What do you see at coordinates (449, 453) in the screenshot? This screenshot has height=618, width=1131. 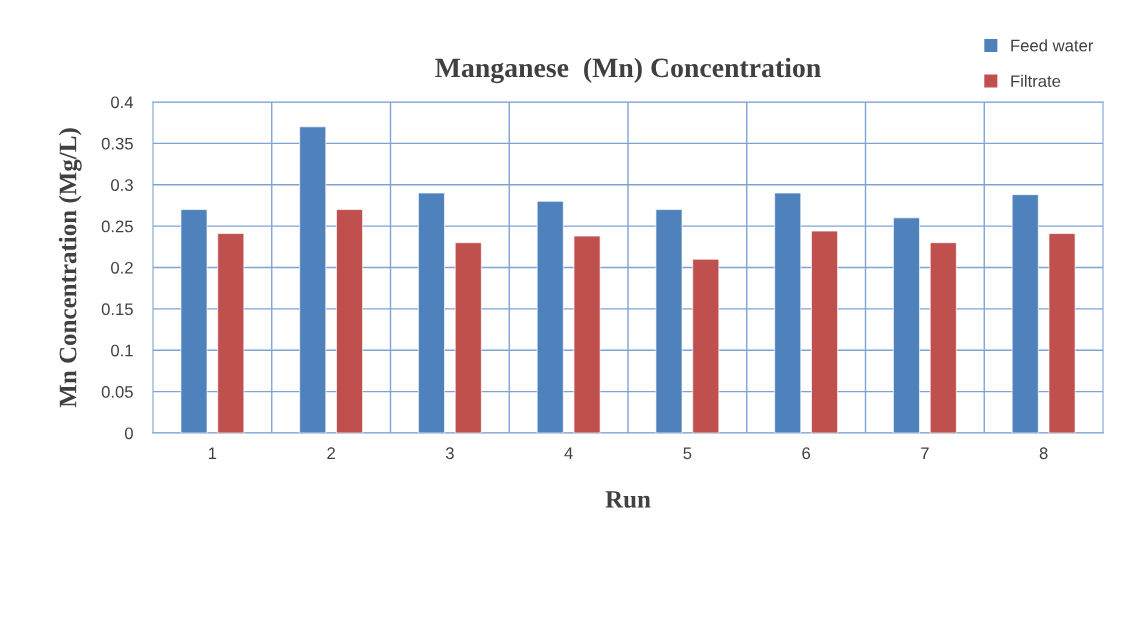 I see `x-tick-label: 3` at bounding box center [449, 453].